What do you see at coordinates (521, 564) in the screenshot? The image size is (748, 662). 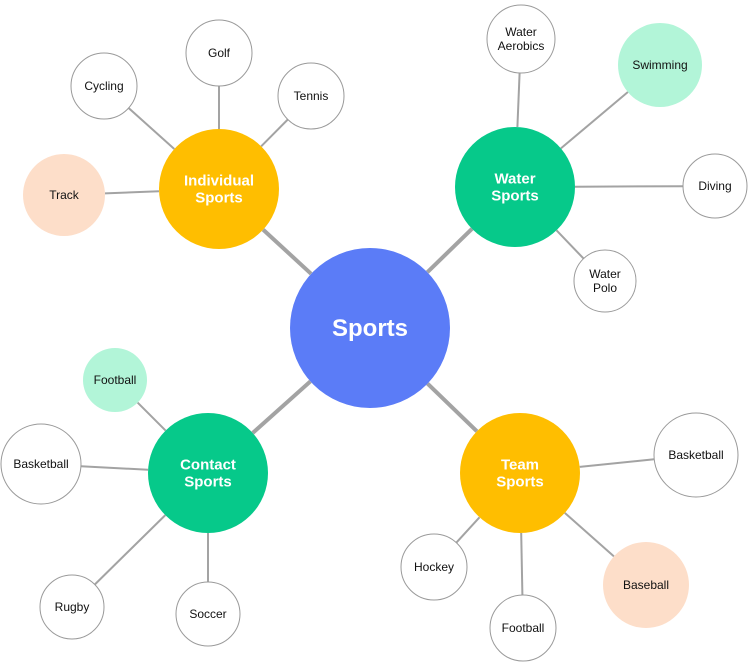 I see `edge-team-to-team-football` at bounding box center [521, 564].